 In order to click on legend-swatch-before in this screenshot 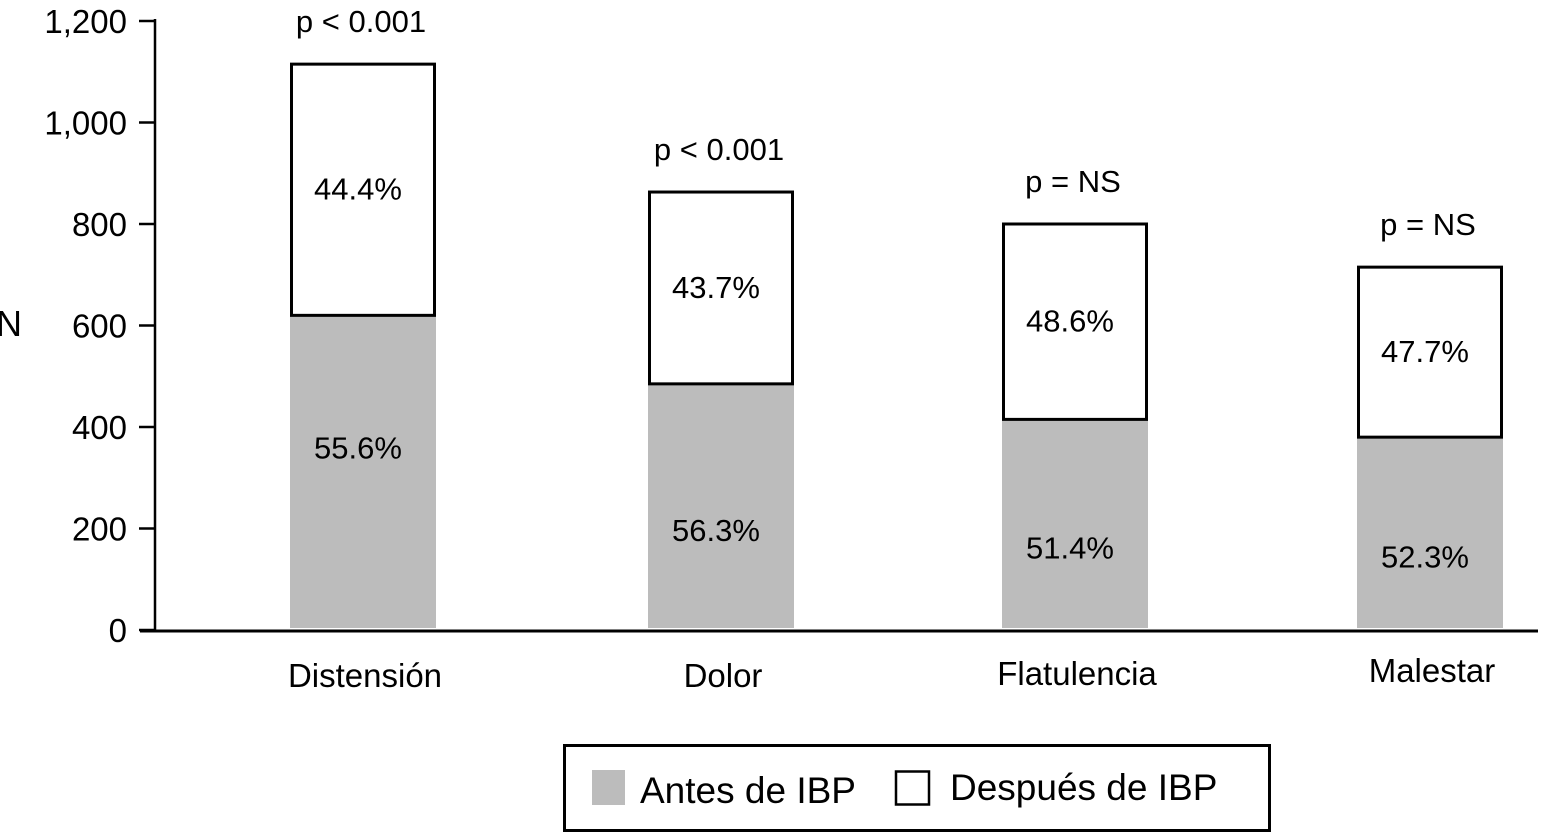, I will do `click(608, 787)`.